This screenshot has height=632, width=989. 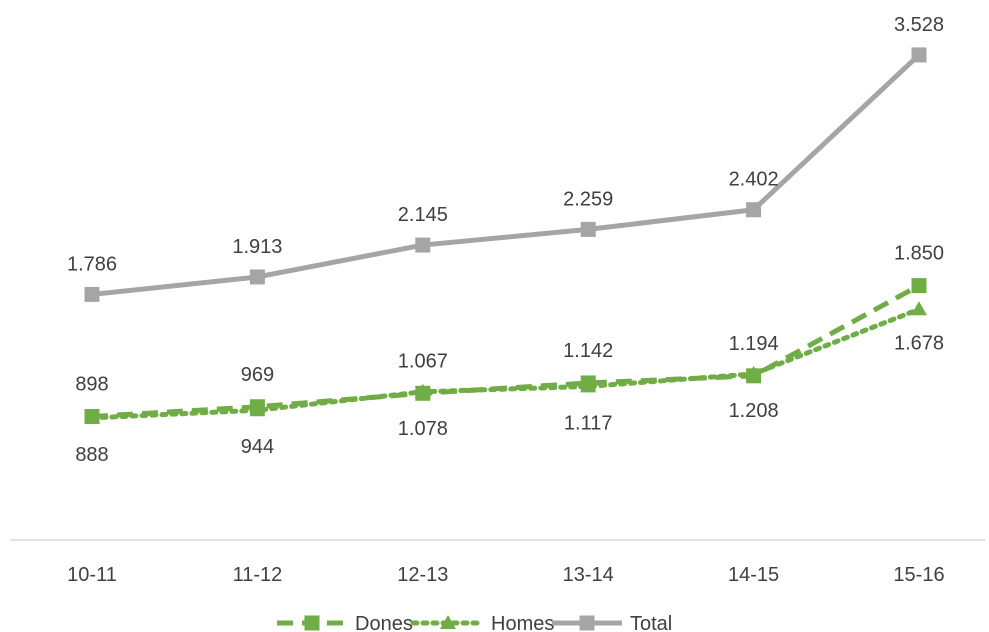 I want to click on legend-label-total: Total, so click(x=651, y=622).